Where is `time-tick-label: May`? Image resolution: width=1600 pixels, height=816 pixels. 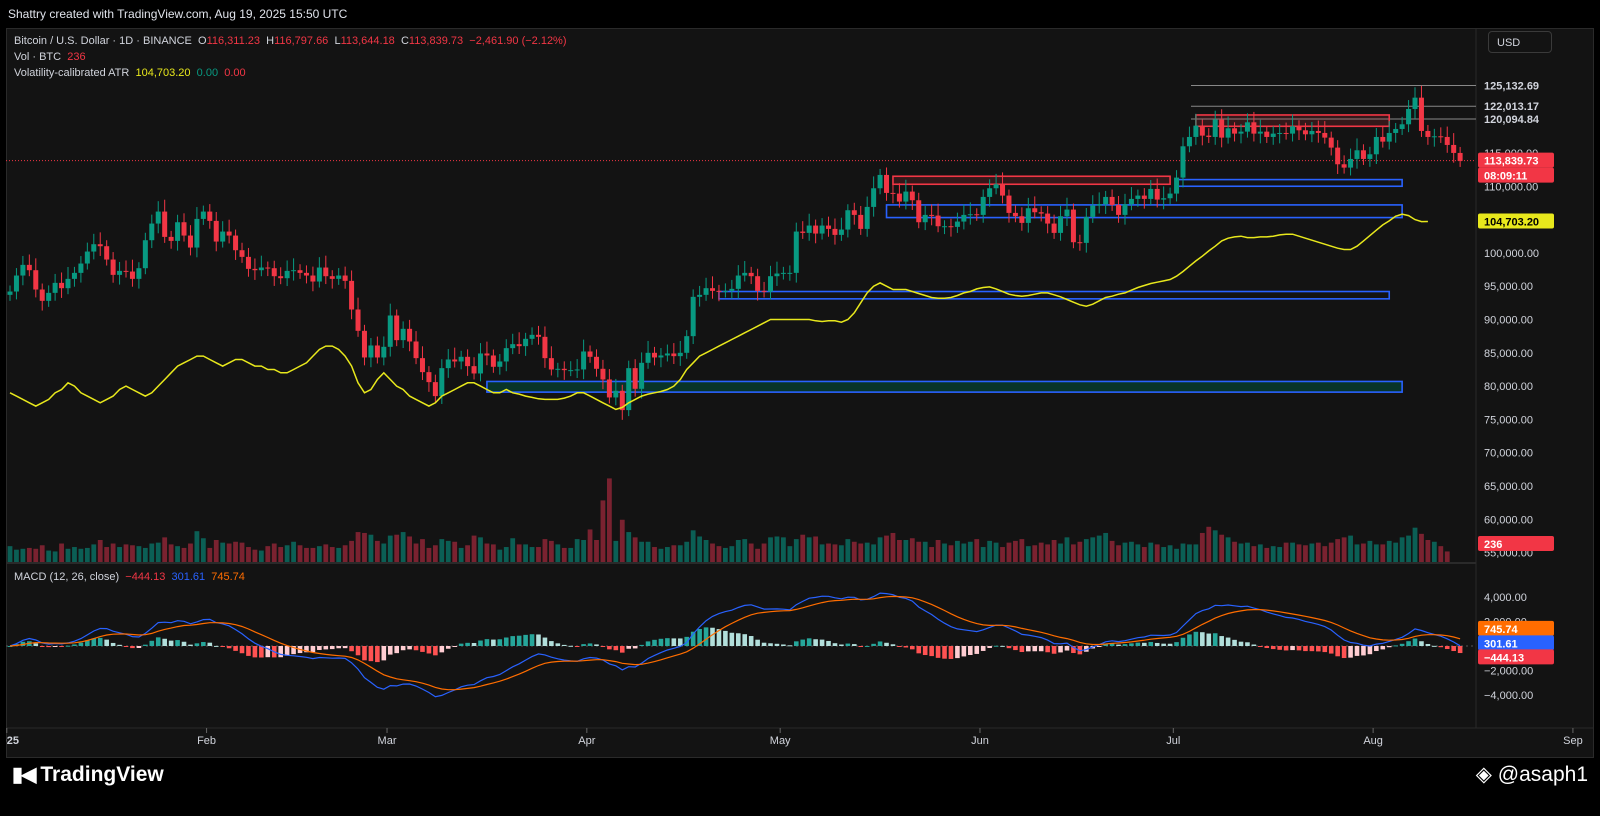
time-tick-label: May is located at coordinates (780, 741).